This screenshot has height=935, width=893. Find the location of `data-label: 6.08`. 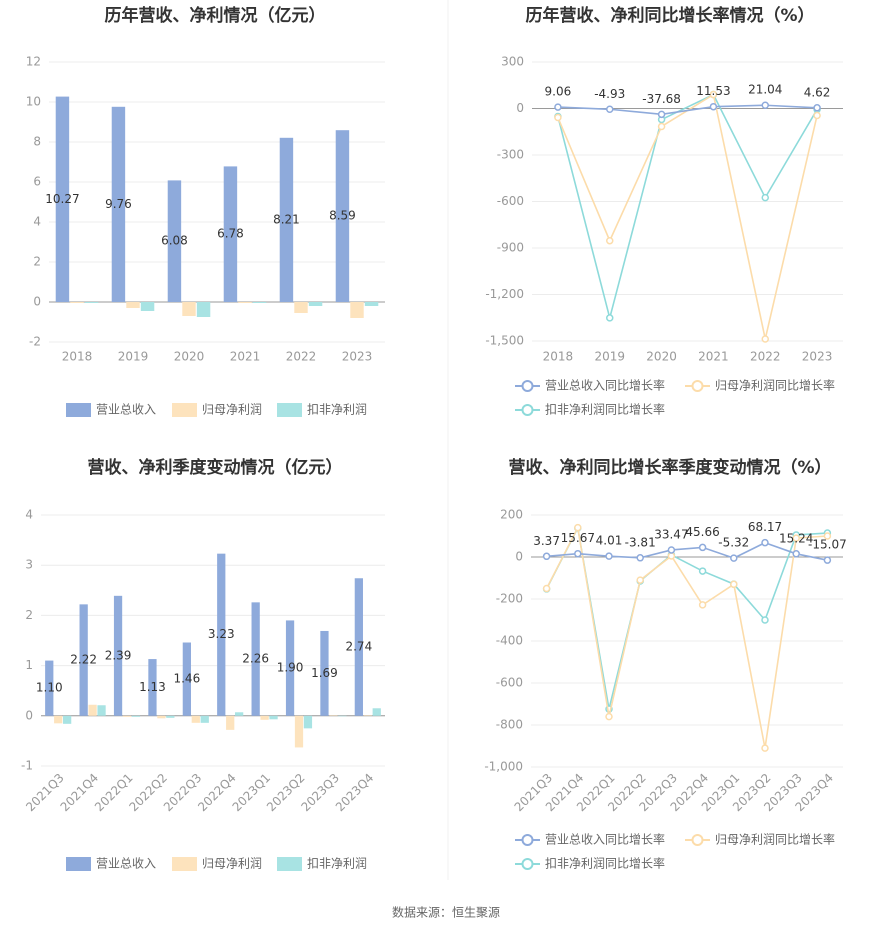

data-label: 6.08 is located at coordinates (174, 241).